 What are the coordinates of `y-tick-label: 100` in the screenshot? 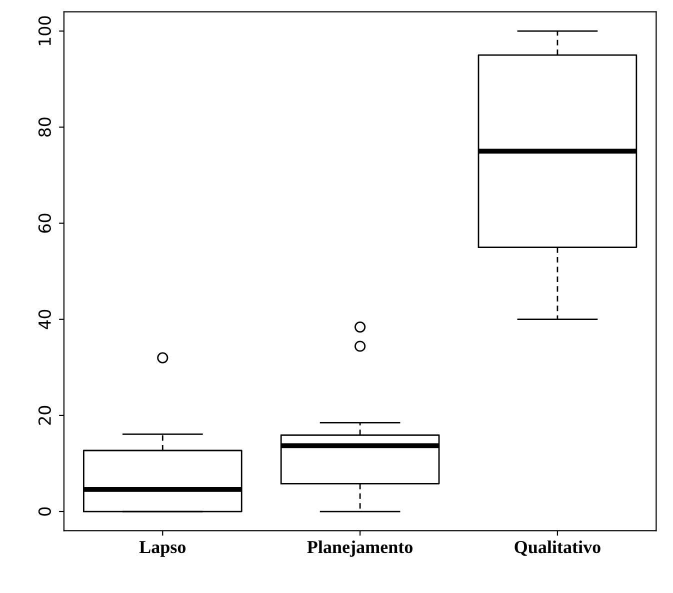 It's located at (44, 31).